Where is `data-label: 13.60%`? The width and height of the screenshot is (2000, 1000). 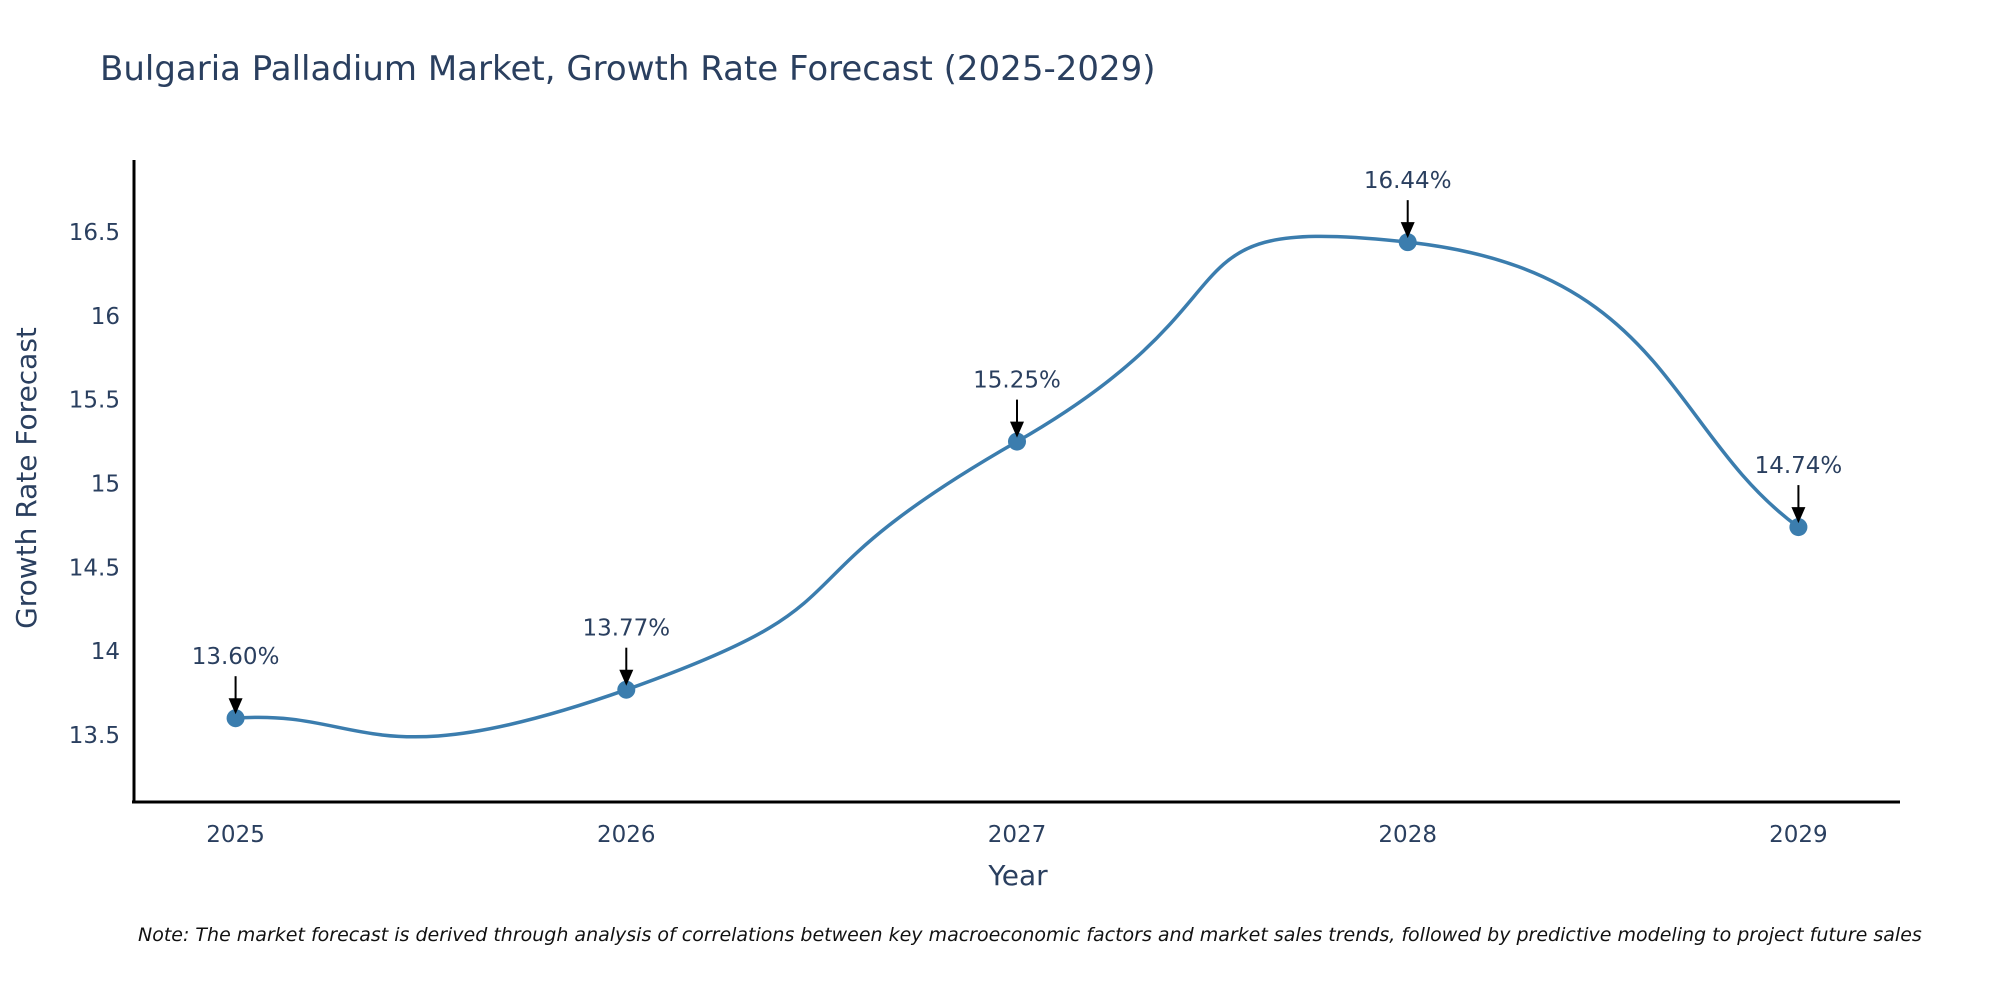 data-label: 13.60% is located at coordinates (236, 657).